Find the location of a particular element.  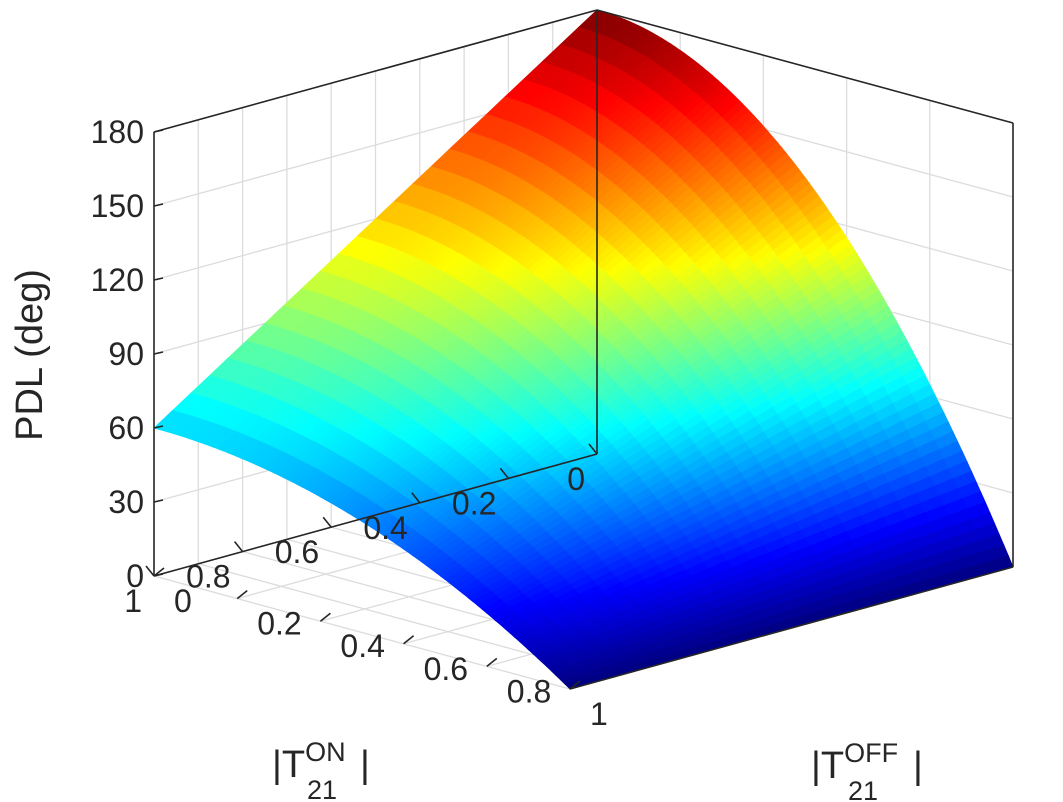

y-axis-label-main: |T is located at coordinates (827, 766).